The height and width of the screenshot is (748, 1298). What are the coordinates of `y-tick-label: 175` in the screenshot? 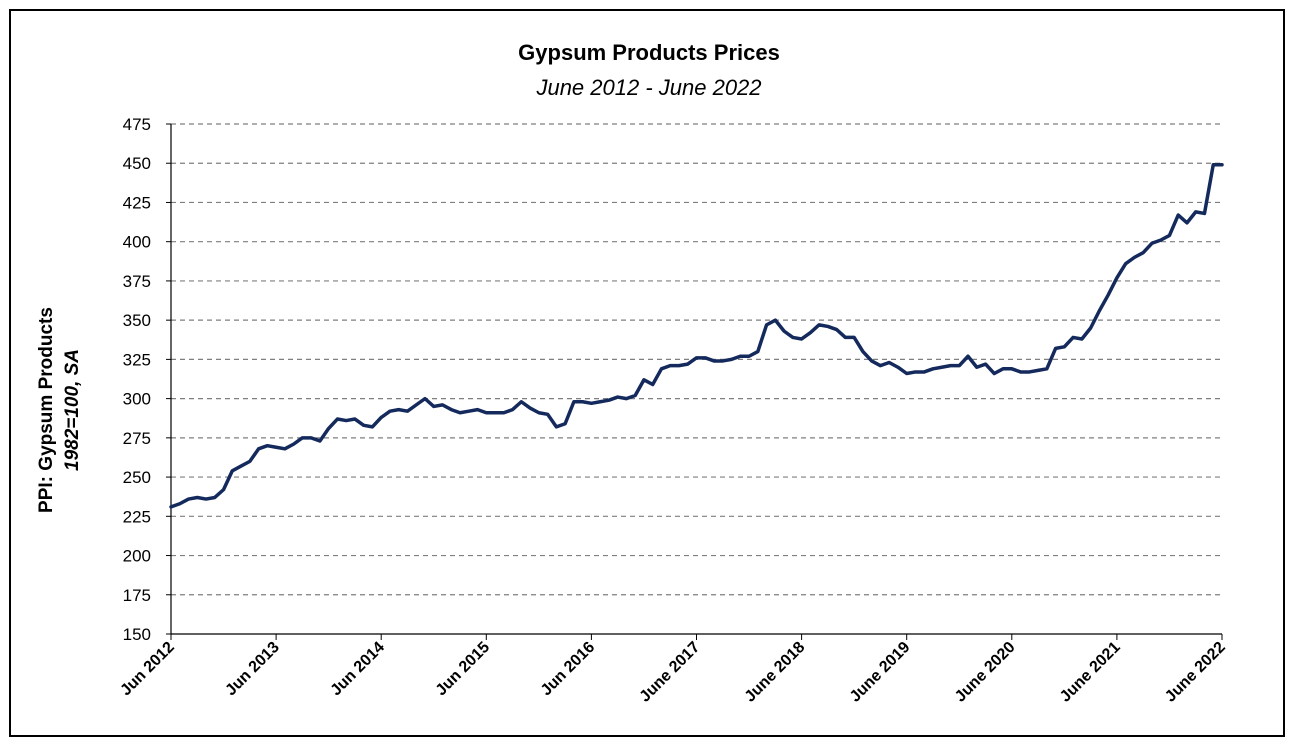 It's located at (137, 595).